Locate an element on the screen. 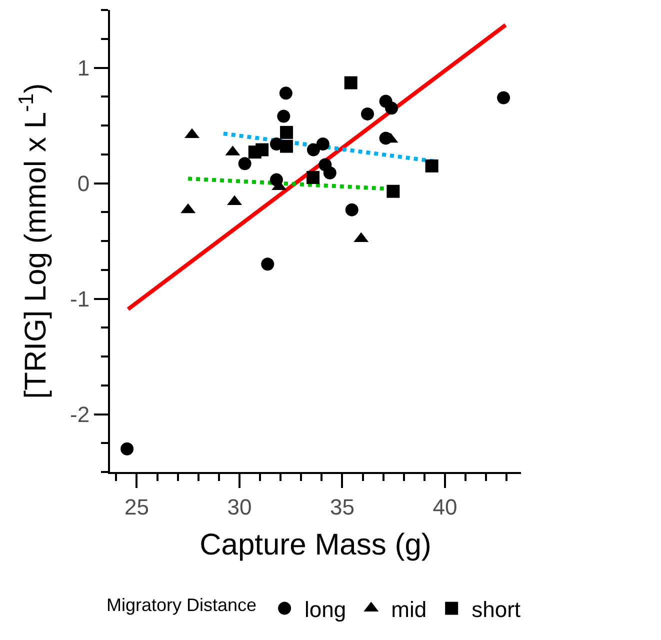 This screenshot has height=640, width=661. legend-title: Migratory Distance is located at coordinates (181, 604).